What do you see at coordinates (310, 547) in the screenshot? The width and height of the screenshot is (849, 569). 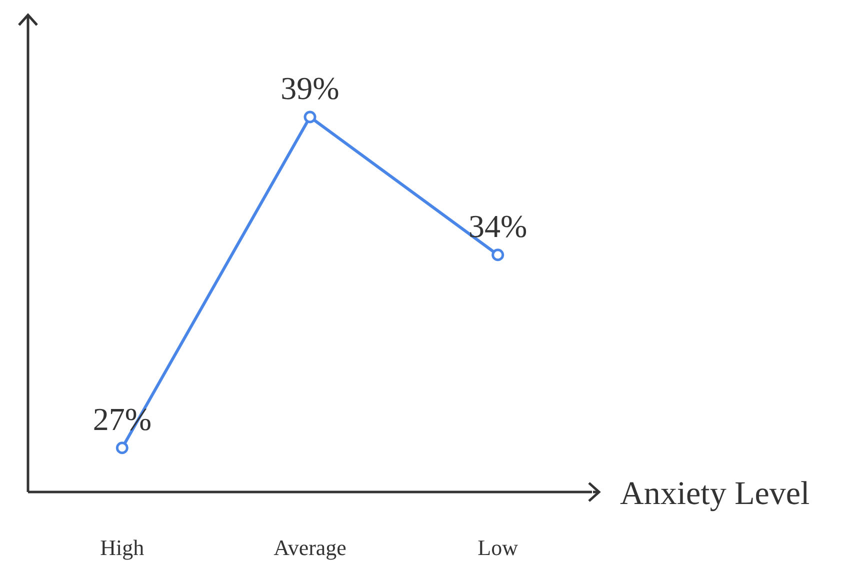 I see `x-tick-label: Average` at bounding box center [310, 547].